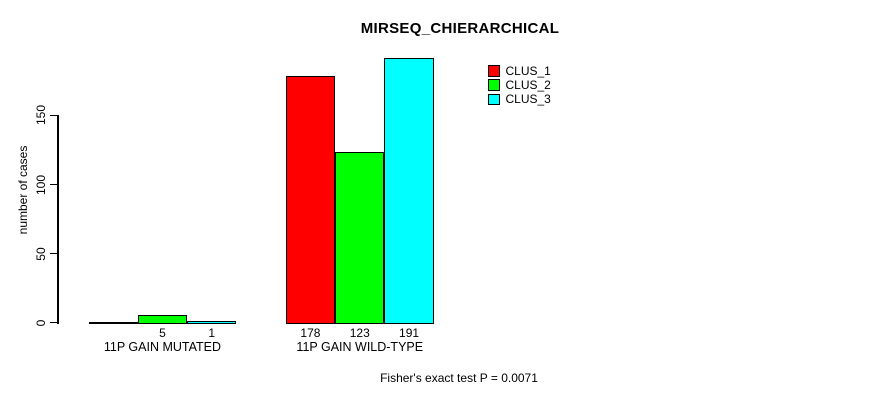 The width and height of the screenshot is (890, 400). I want to click on bar-value-label: 1, so click(212, 333).